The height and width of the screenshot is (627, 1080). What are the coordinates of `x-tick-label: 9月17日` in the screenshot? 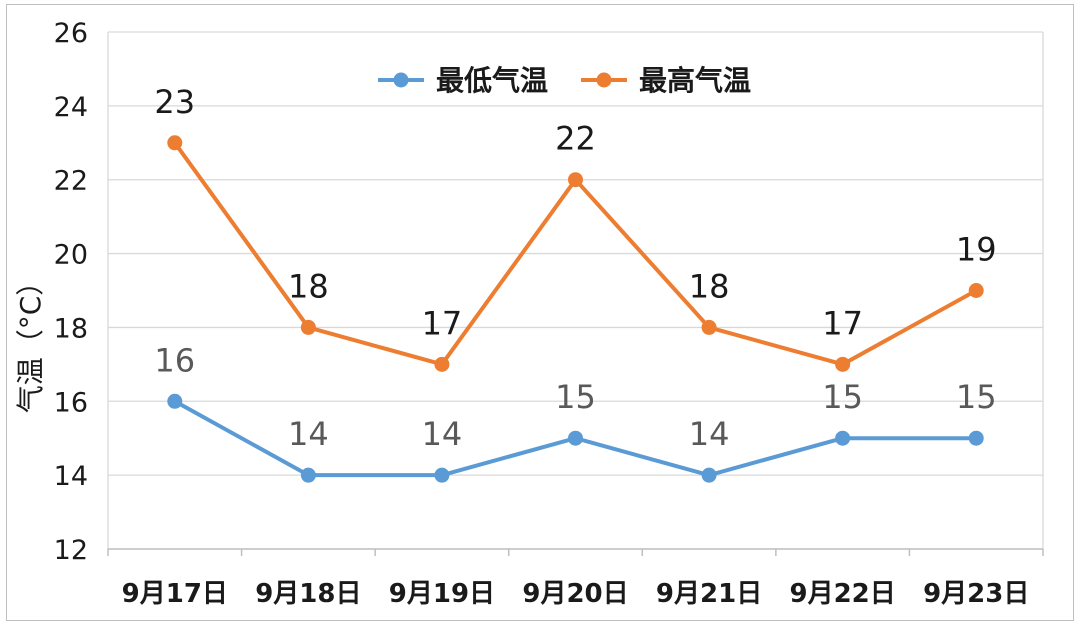 It's located at (175, 594).